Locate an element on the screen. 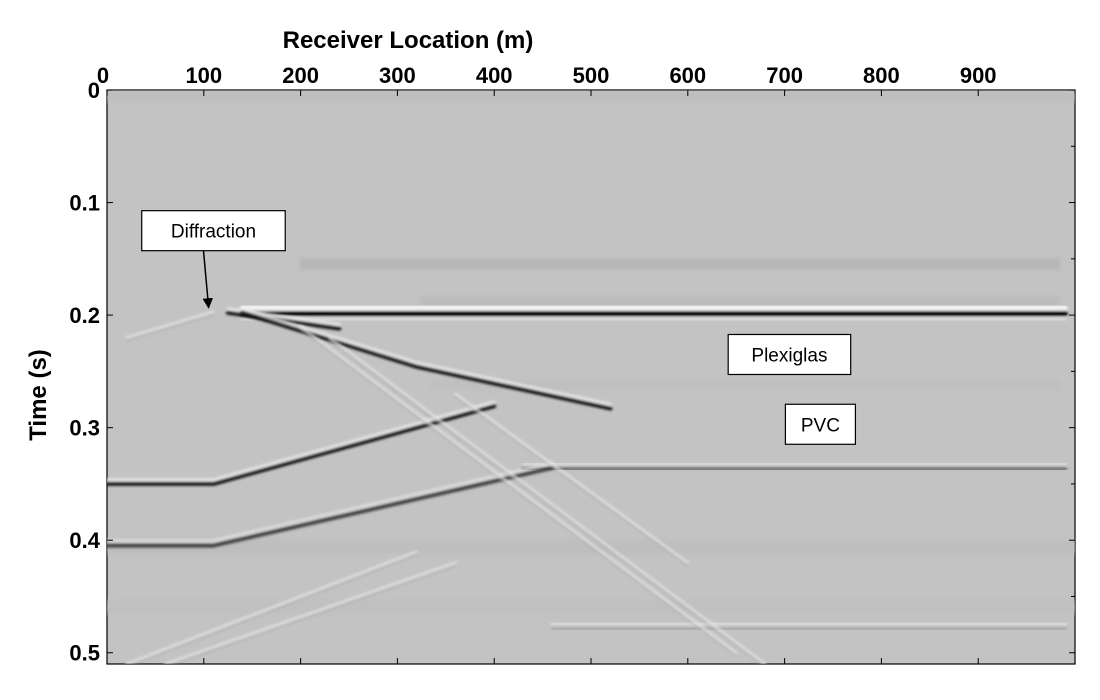 This screenshot has width=1100, height=700. annotation-pvc: PVC is located at coordinates (820, 424).